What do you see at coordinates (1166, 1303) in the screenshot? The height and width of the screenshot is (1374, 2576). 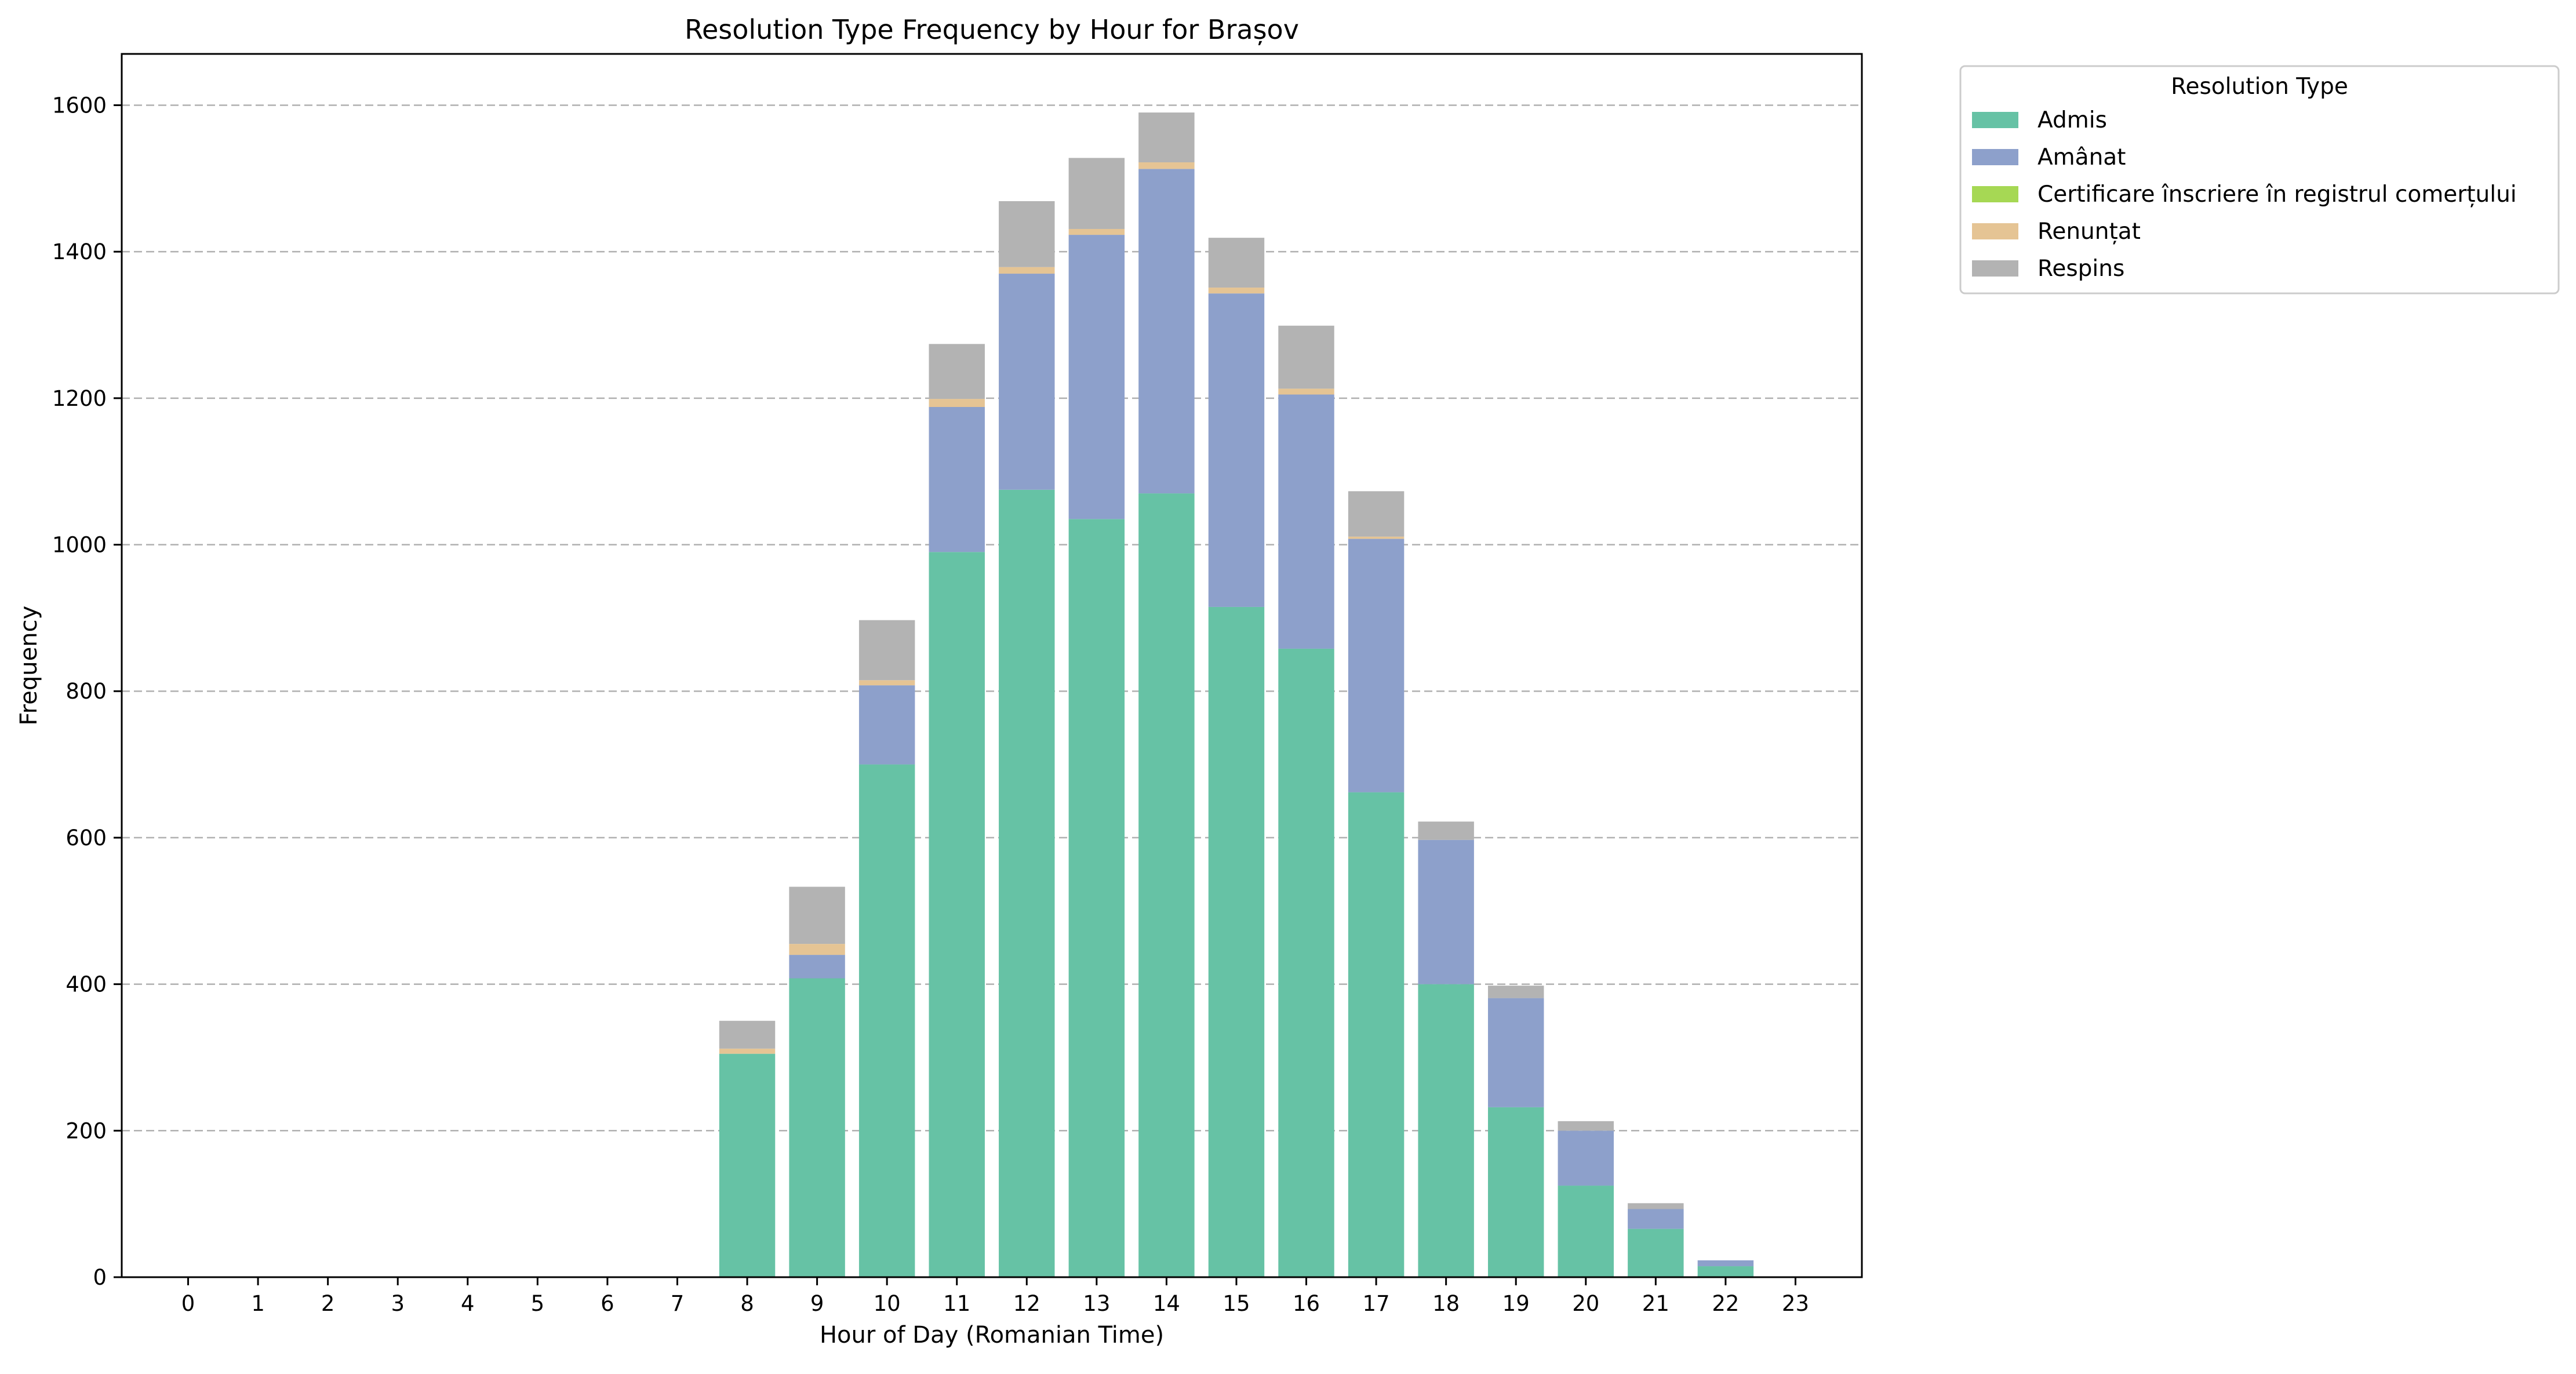 I see `x-tick-label: 14` at bounding box center [1166, 1303].